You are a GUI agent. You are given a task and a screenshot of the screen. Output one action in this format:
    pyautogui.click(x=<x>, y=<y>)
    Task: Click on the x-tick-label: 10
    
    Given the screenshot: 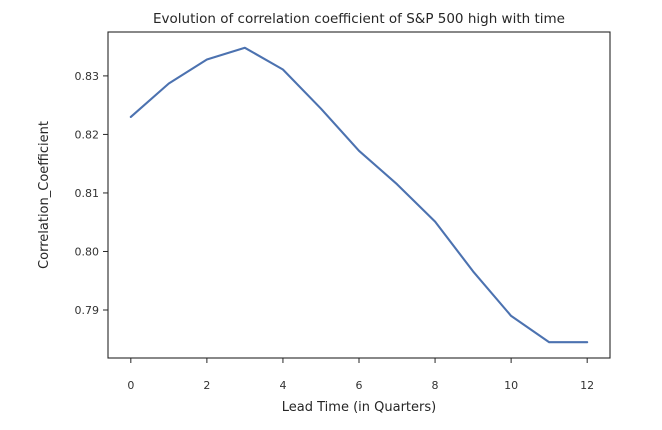 What is the action you would take?
    pyautogui.click(x=511, y=385)
    